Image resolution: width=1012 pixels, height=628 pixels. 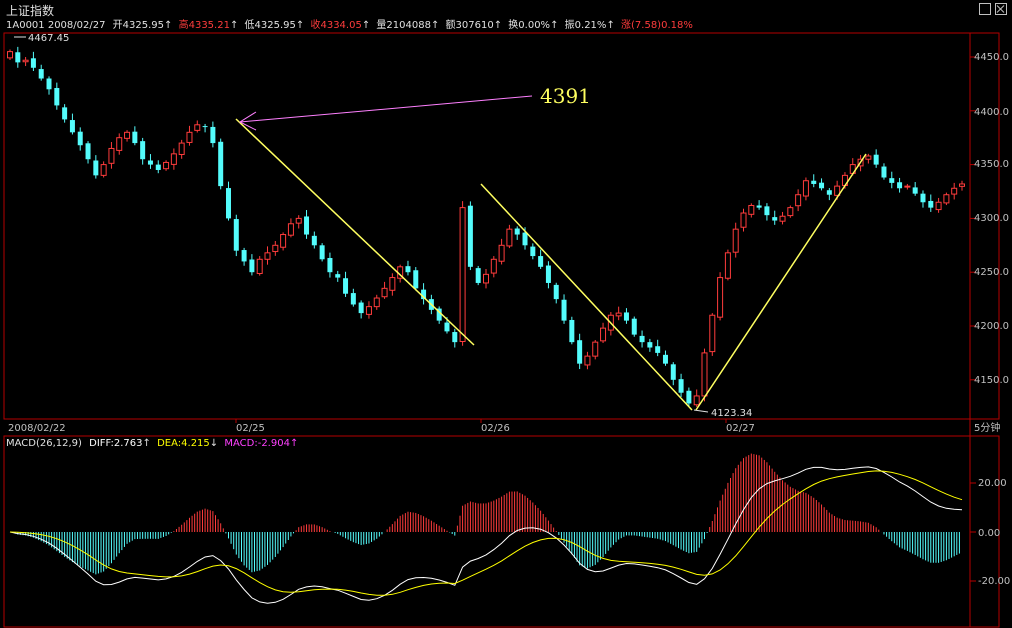 I want to click on y-tick: 0.00, so click(x=989, y=533).